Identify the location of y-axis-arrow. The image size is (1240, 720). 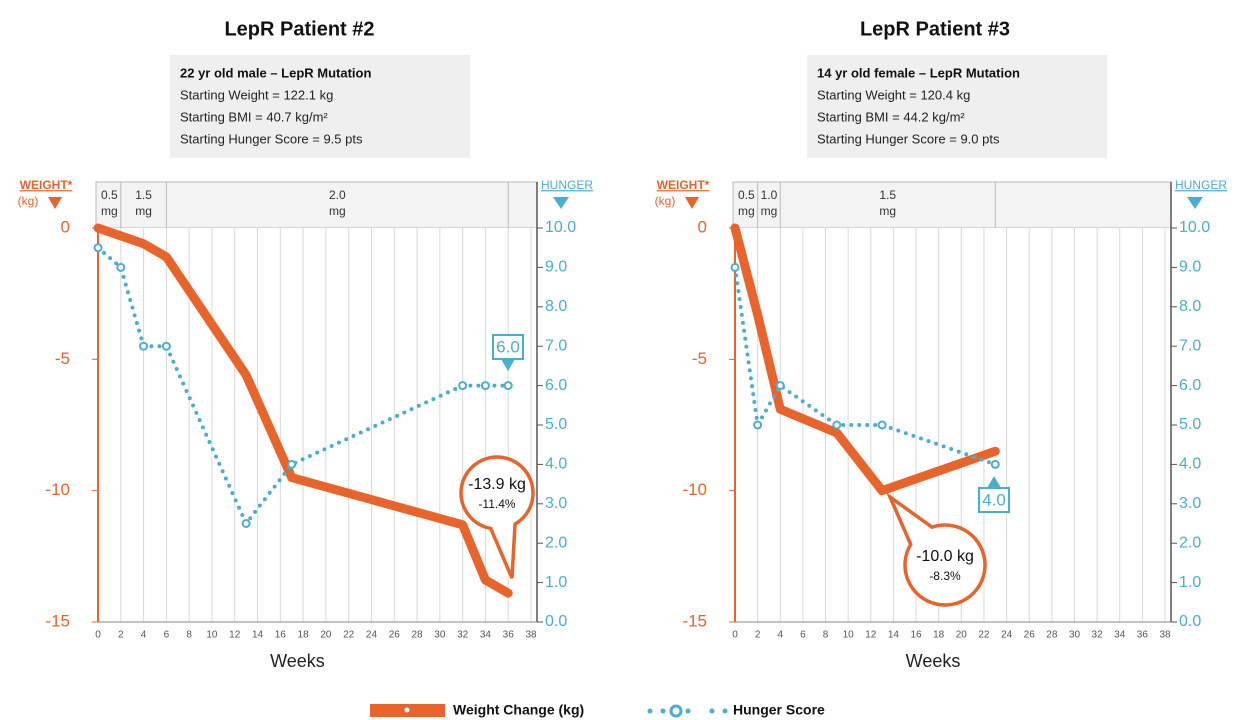
(55, 203).